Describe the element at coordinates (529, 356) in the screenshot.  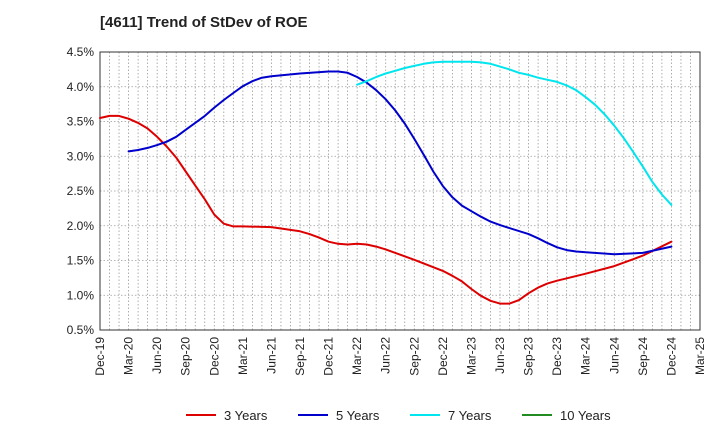
I see `x-tick-label: Sep-23` at that location.